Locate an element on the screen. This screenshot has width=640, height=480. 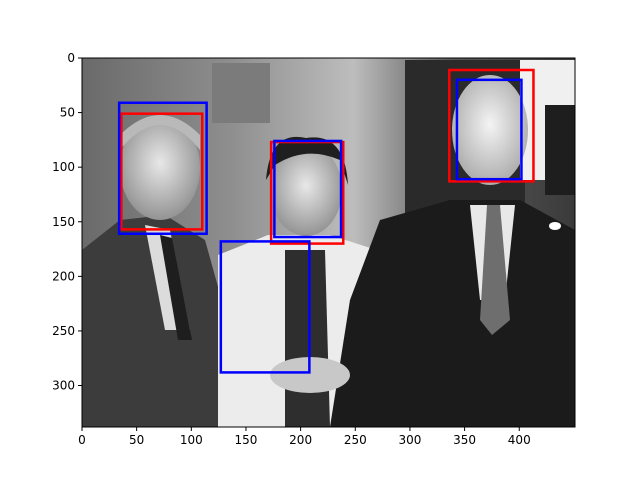
y-tick-label: 300 is located at coordinates (63, 386).